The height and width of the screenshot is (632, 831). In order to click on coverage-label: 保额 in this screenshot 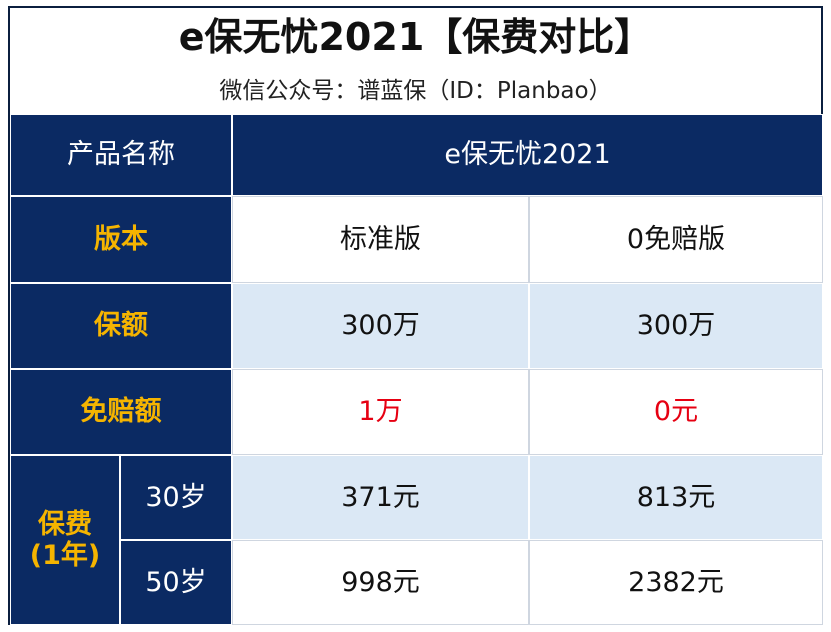, I will do `click(121, 326)`.